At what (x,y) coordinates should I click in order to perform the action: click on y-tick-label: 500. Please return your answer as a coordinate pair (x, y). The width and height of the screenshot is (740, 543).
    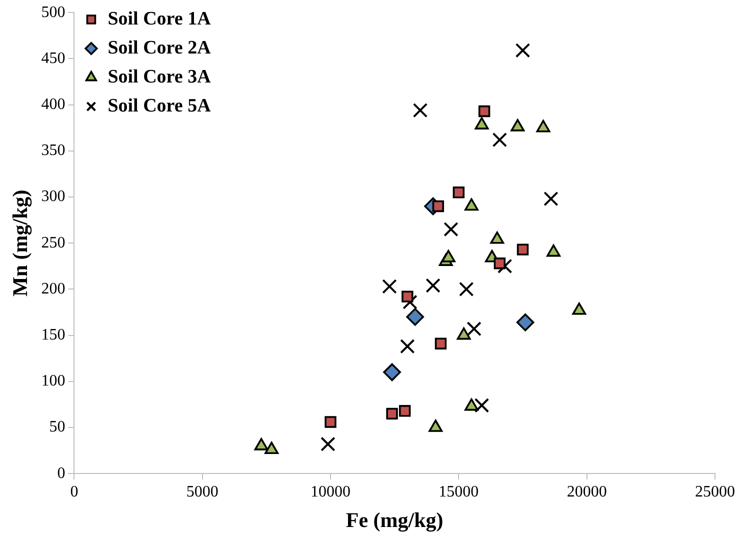
    Looking at the image, I should click on (53, 12).